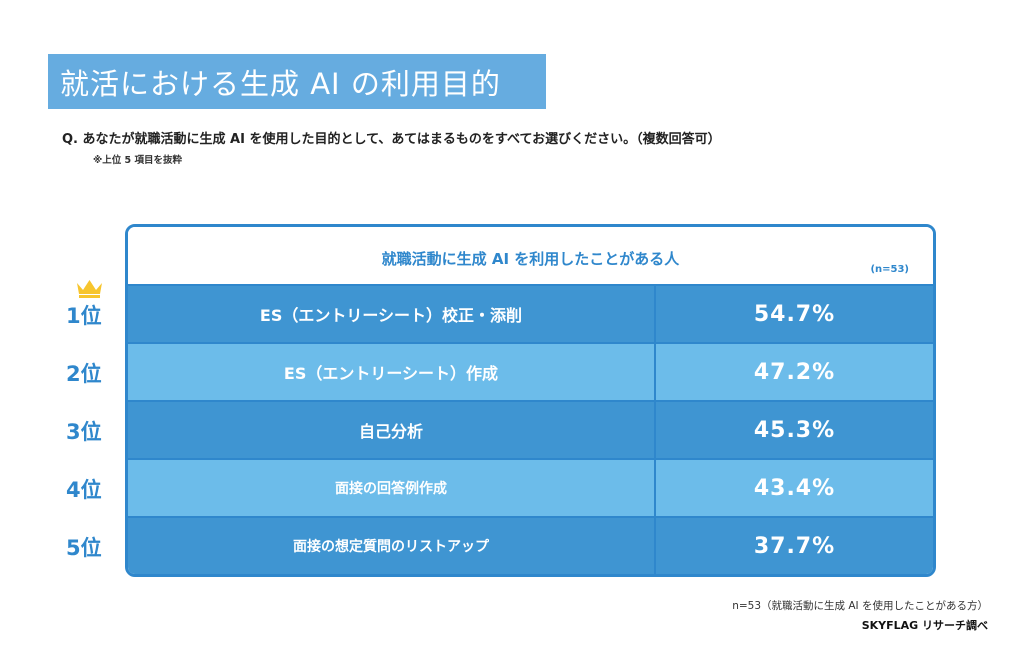 The width and height of the screenshot is (1024, 649). What do you see at coordinates (392, 546) in the screenshot?
I see `row-label: 面接の想定質問のリストアップ` at bounding box center [392, 546].